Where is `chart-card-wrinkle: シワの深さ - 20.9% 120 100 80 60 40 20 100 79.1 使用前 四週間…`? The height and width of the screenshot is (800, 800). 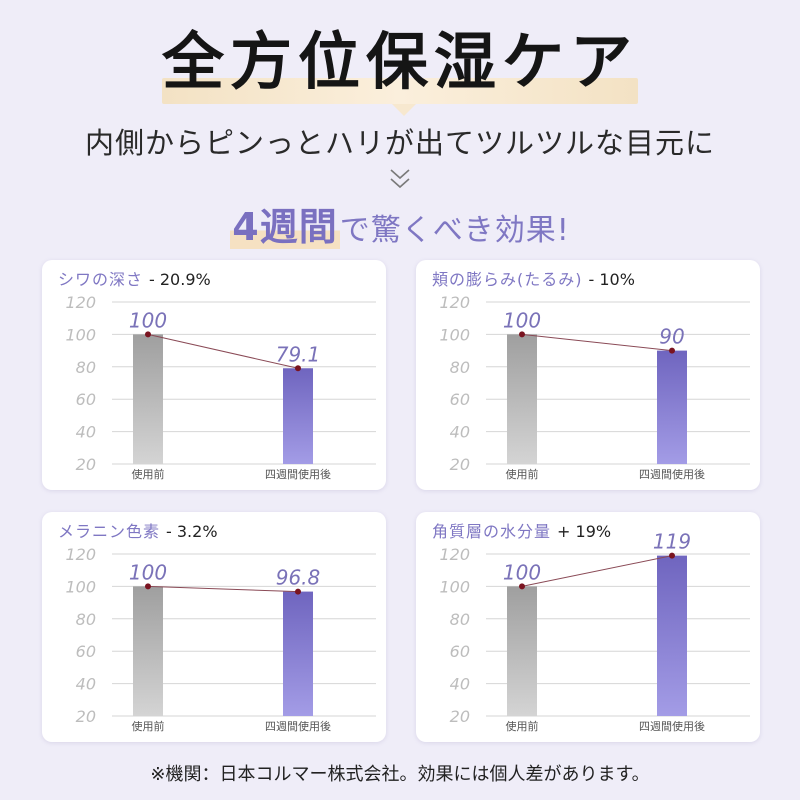
chart-card-wrinkle: シワの深さ - 20.9% 120 100 80 60 40 20 100 79.1 使用前 四週間… is located at coordinates (214, 375).